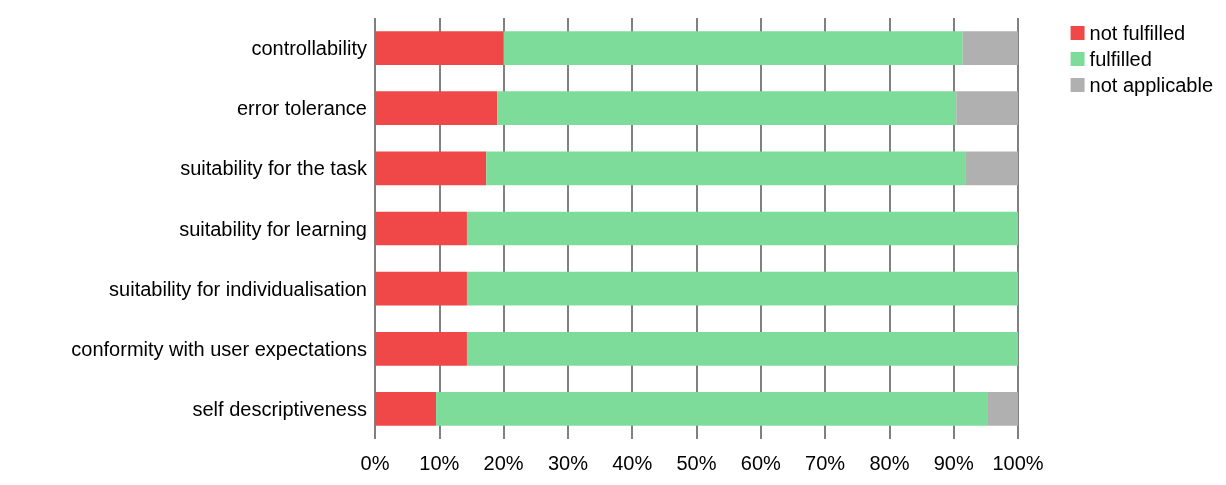  What do you see at coordinates (279, 408) in the screenshot?
I see `y-tick-label: self descriptiveness` at bounding box center [279, 408].